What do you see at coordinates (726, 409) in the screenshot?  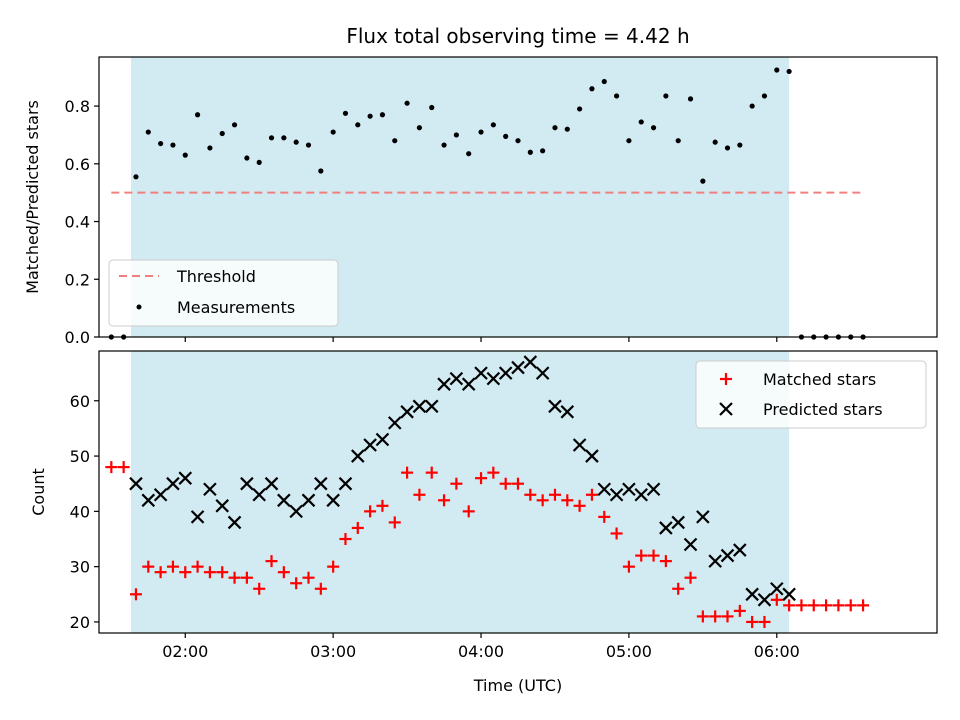 I see `legend-predicted-swatch` at bounding box center [726, 409].